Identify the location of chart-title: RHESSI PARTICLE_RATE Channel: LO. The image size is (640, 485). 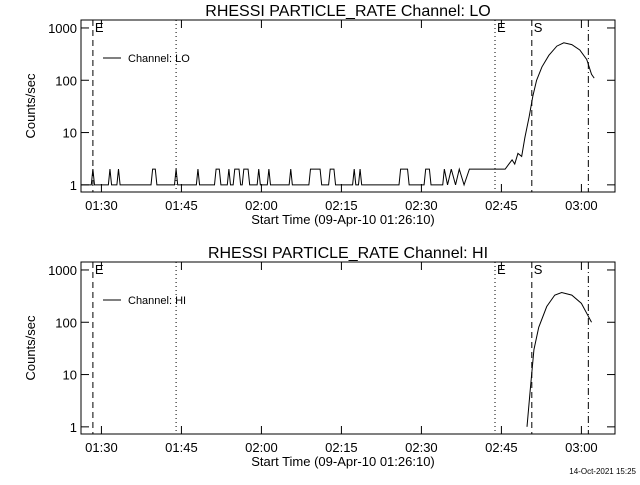
(347, 11).